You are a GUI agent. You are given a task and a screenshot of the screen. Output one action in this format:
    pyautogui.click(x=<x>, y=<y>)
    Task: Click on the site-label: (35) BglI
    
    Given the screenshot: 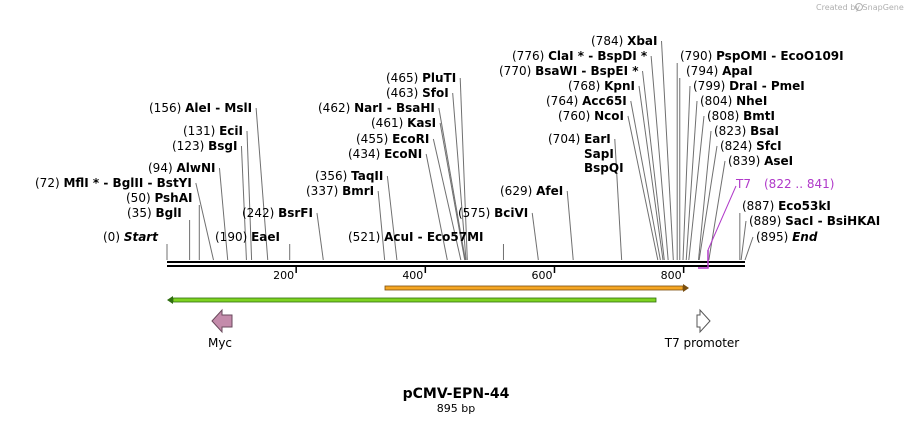 What is the action you would take?
    pyautogui.click(x=154, y=213)
    